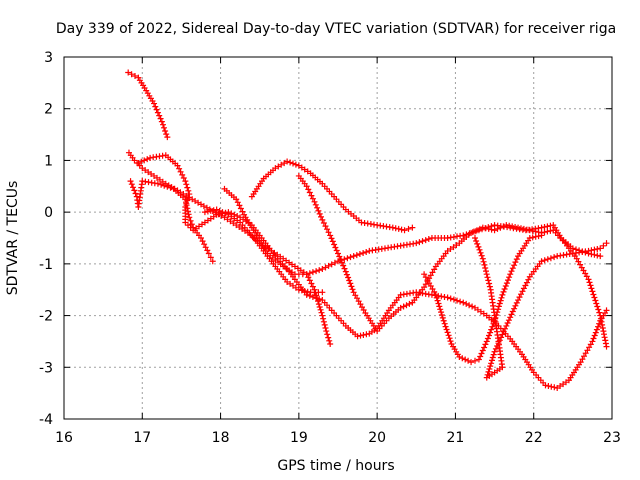 The width and height of the screenshot is (640, 480). Describe the element at coordinates (46, 420) in the screenshot. I see `y-tick-label: -4` at that location.